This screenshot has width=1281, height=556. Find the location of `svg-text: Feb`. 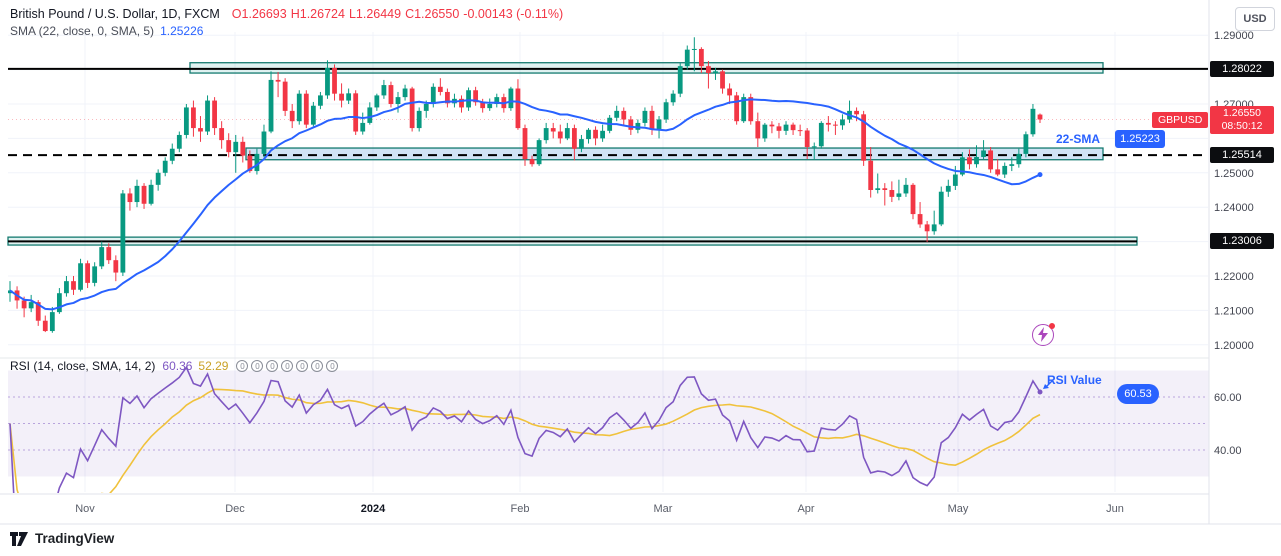

svg-text: Feb is located at coordinates (520, 509).